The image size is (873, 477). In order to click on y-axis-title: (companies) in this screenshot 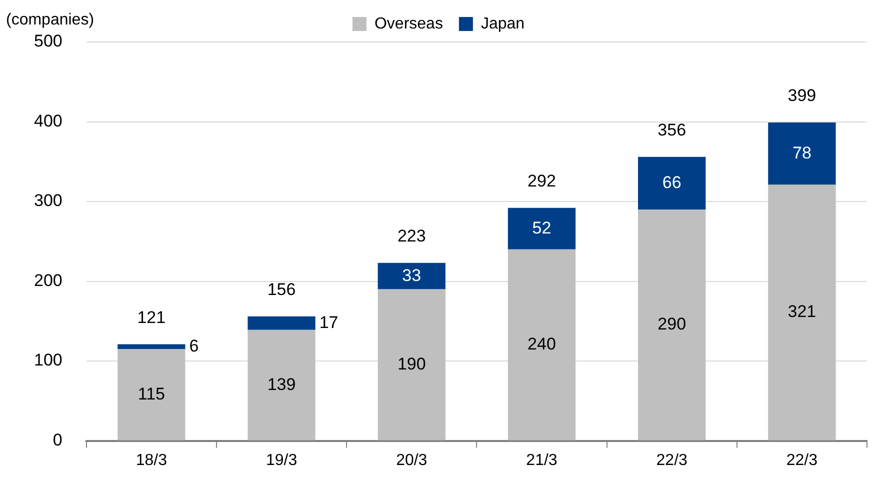, I will do `click(50, 19)`.